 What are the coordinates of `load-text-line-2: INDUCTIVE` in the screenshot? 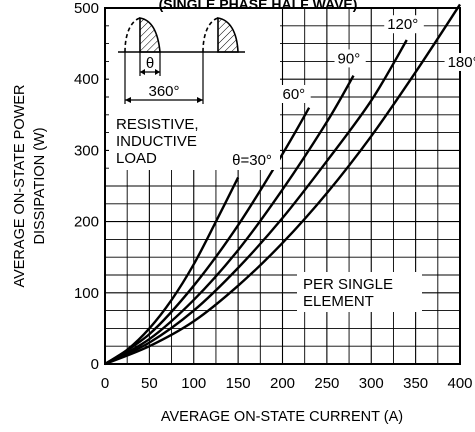 It's located at (156, 141).